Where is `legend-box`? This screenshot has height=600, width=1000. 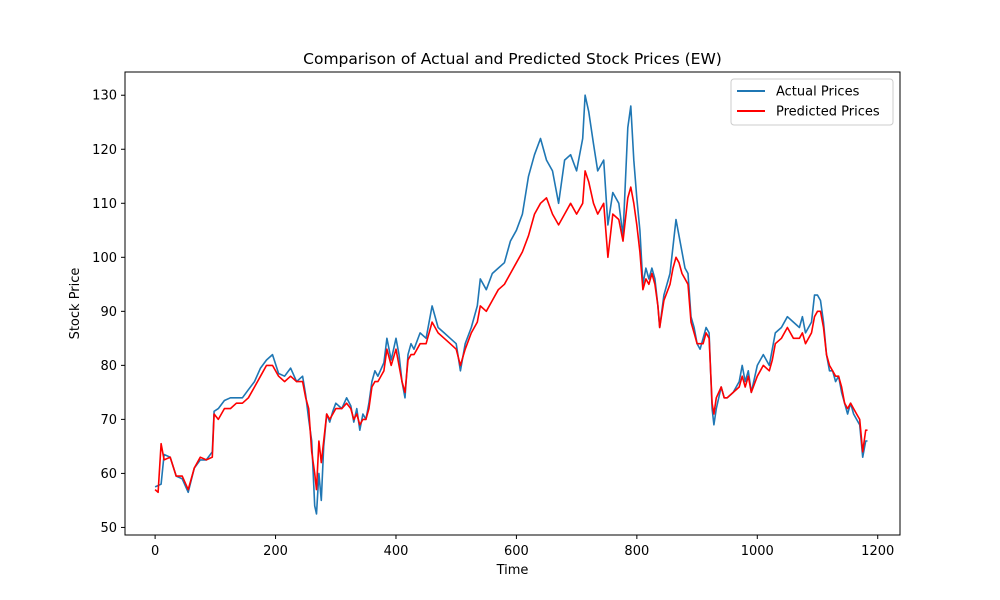 legend-box is located at coordinates (812, 102).